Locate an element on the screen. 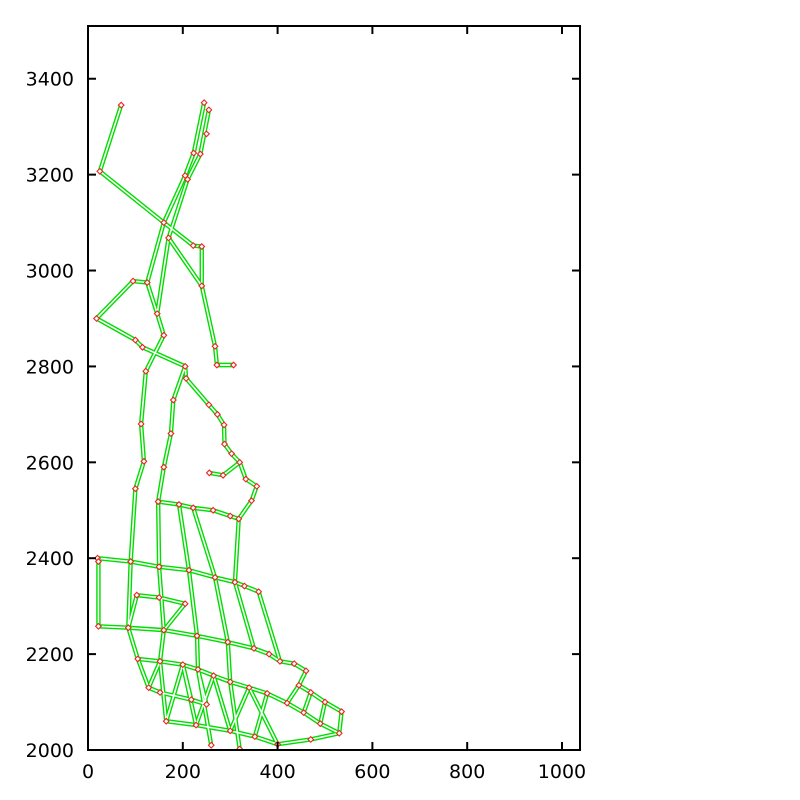 This screenshot has width=800, height=800. y-axis-tick-label: 3000 is located at coordinates (50, 272).